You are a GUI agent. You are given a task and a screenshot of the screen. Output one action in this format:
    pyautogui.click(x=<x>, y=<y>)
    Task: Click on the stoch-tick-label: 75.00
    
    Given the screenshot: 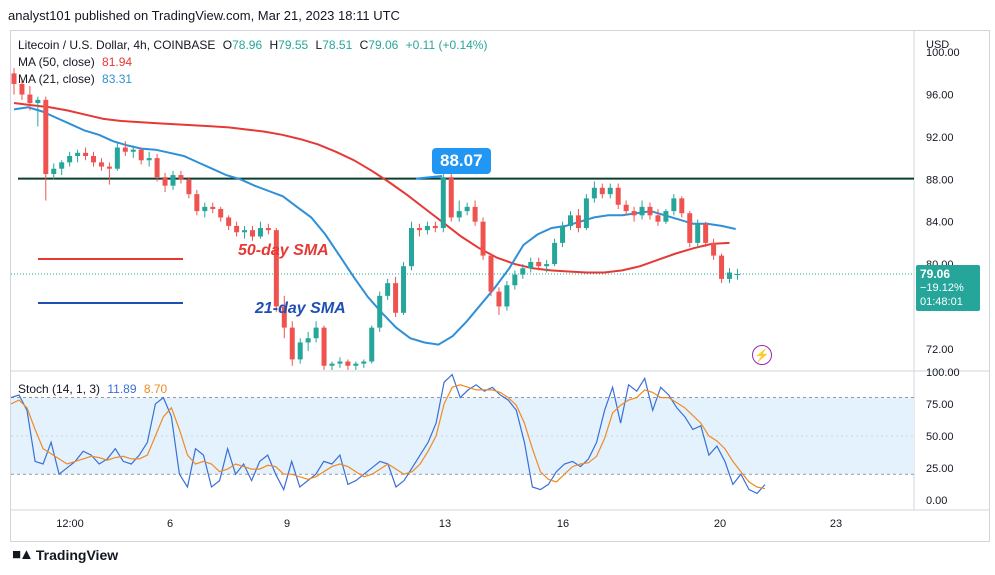 What is the action you would take?
    pyautogui.click(x=940, y=405)
    